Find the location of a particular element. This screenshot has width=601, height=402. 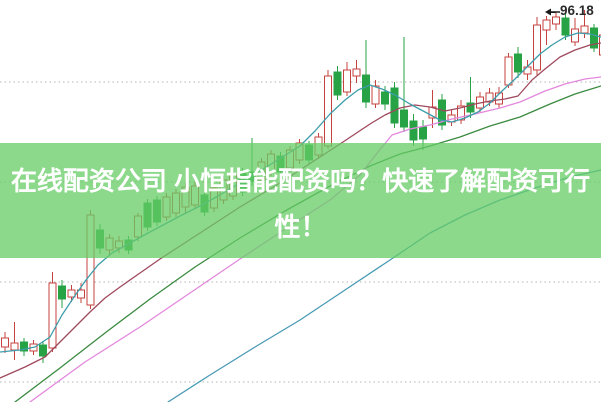

banner-title-line1: 在线配资公司 小恒指能配资吗？快速了解配资可行 is located at coordinates (300, 181).